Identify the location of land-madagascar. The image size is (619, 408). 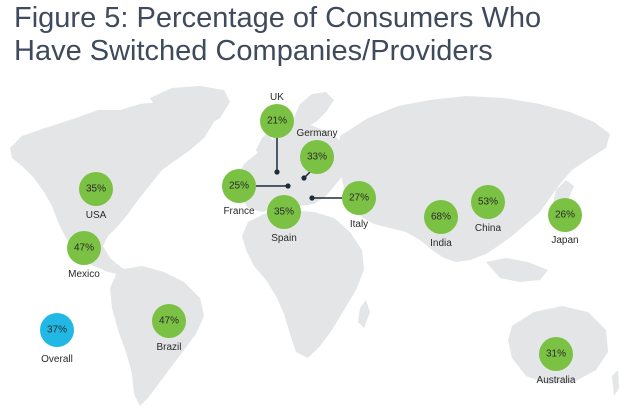
(364, 314).